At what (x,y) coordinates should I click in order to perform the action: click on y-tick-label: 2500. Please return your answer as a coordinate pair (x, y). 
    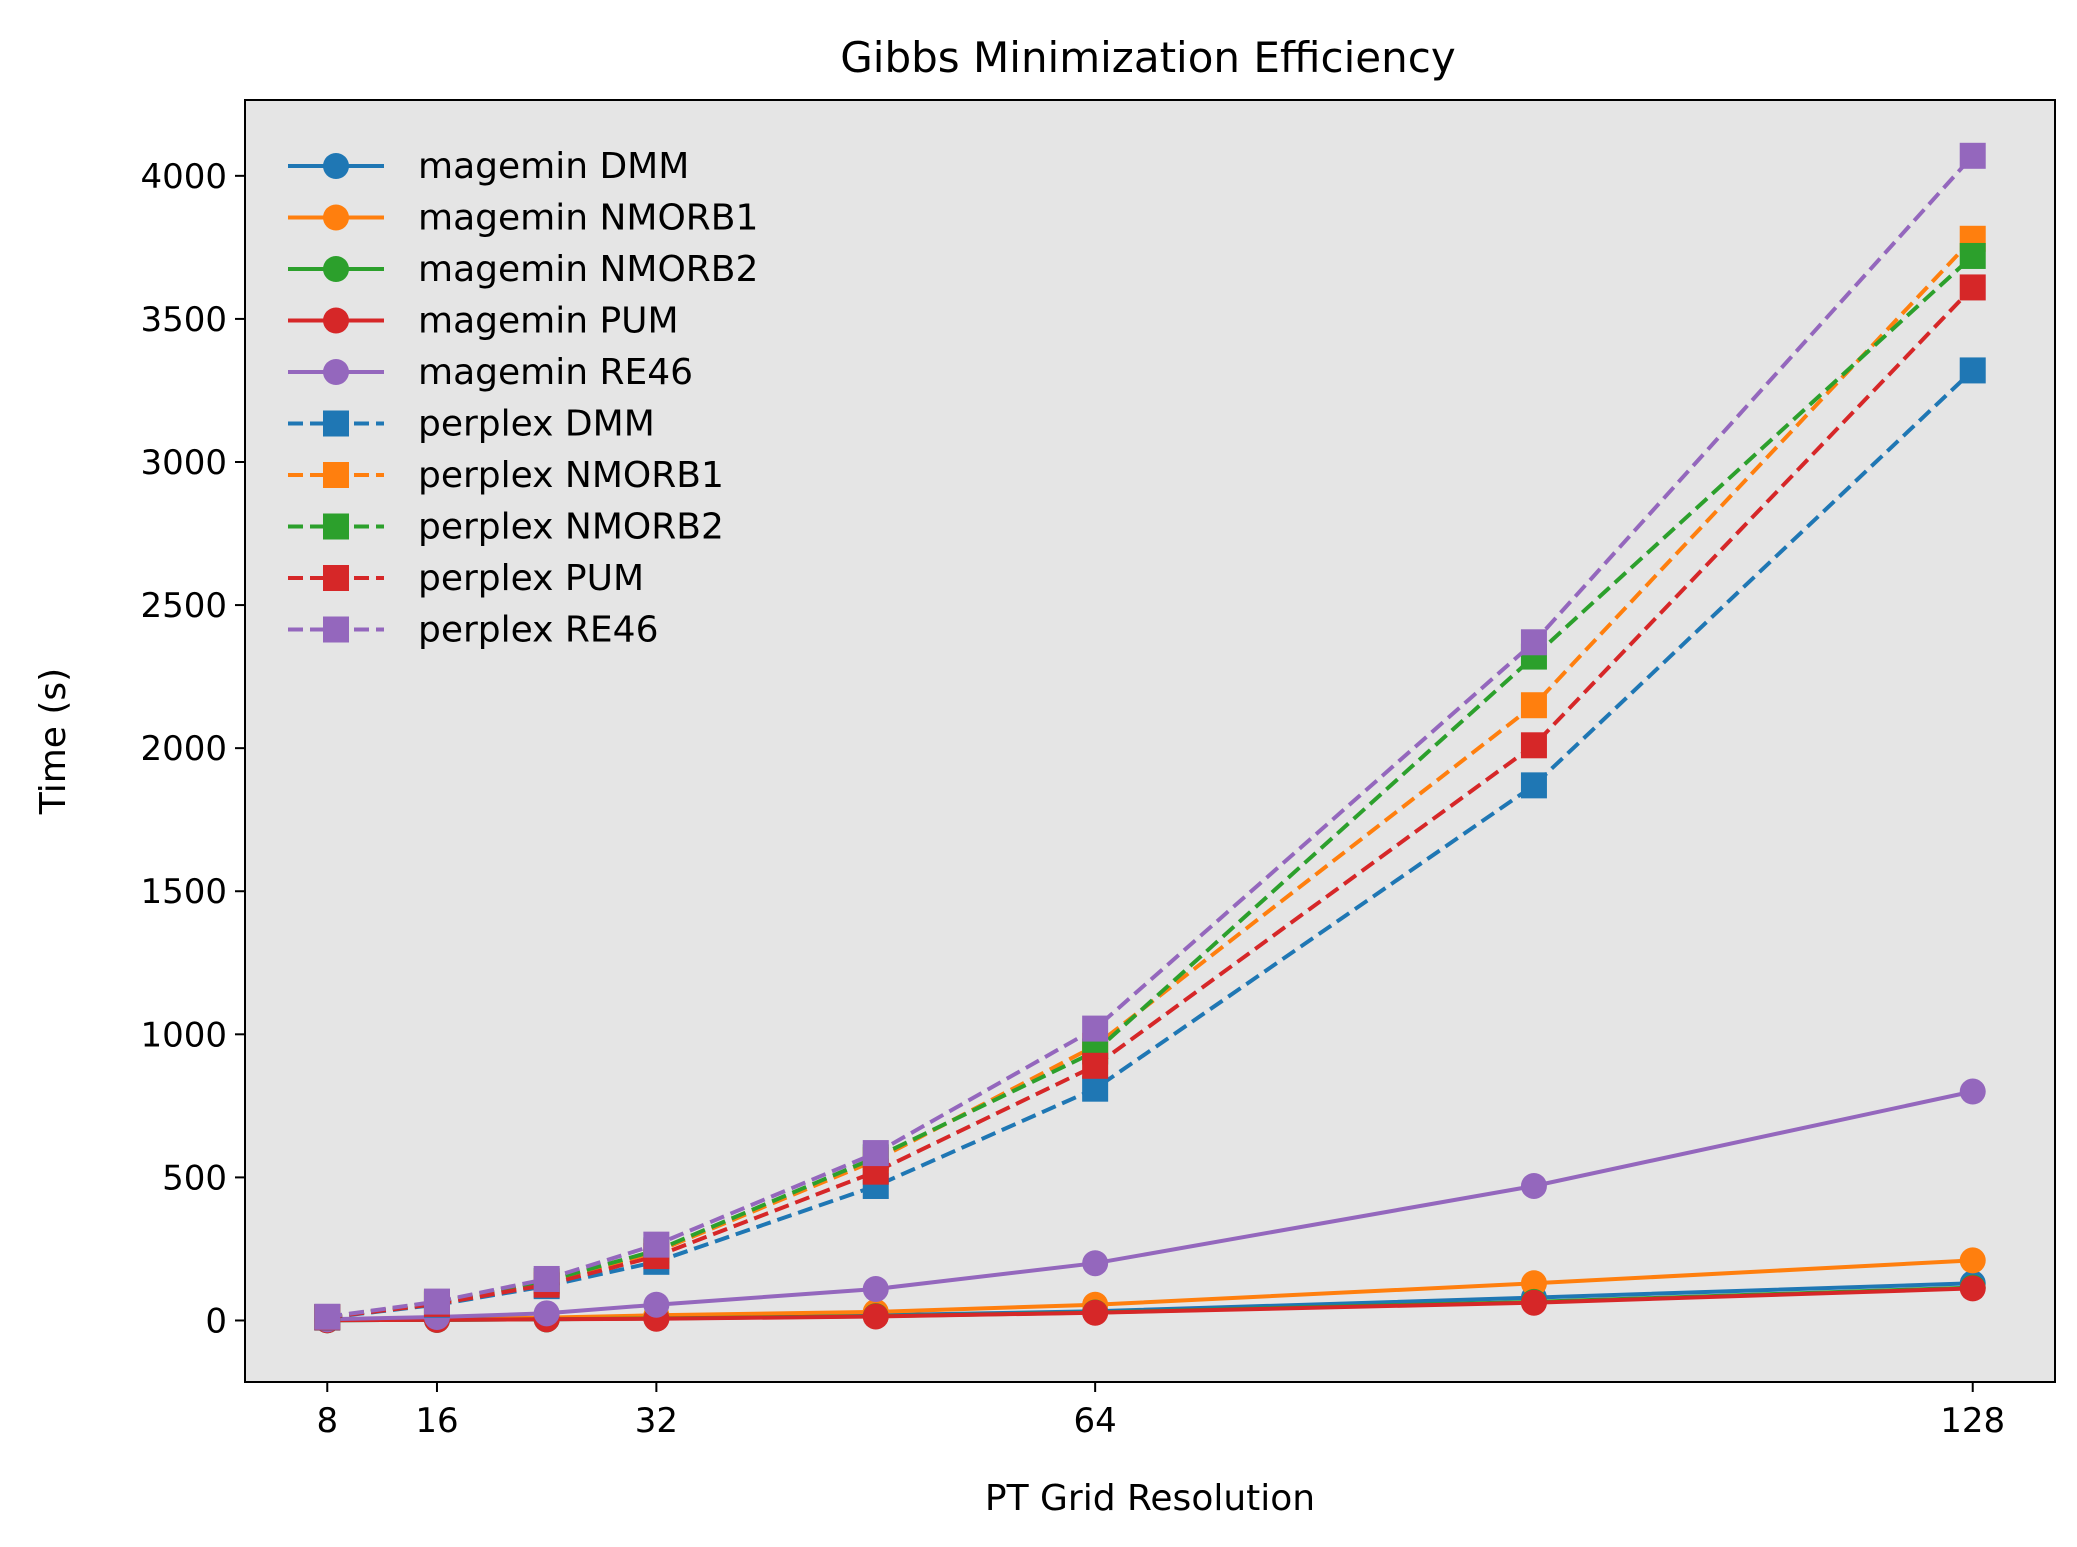
    Looking at the image, I should click on (183, 606).